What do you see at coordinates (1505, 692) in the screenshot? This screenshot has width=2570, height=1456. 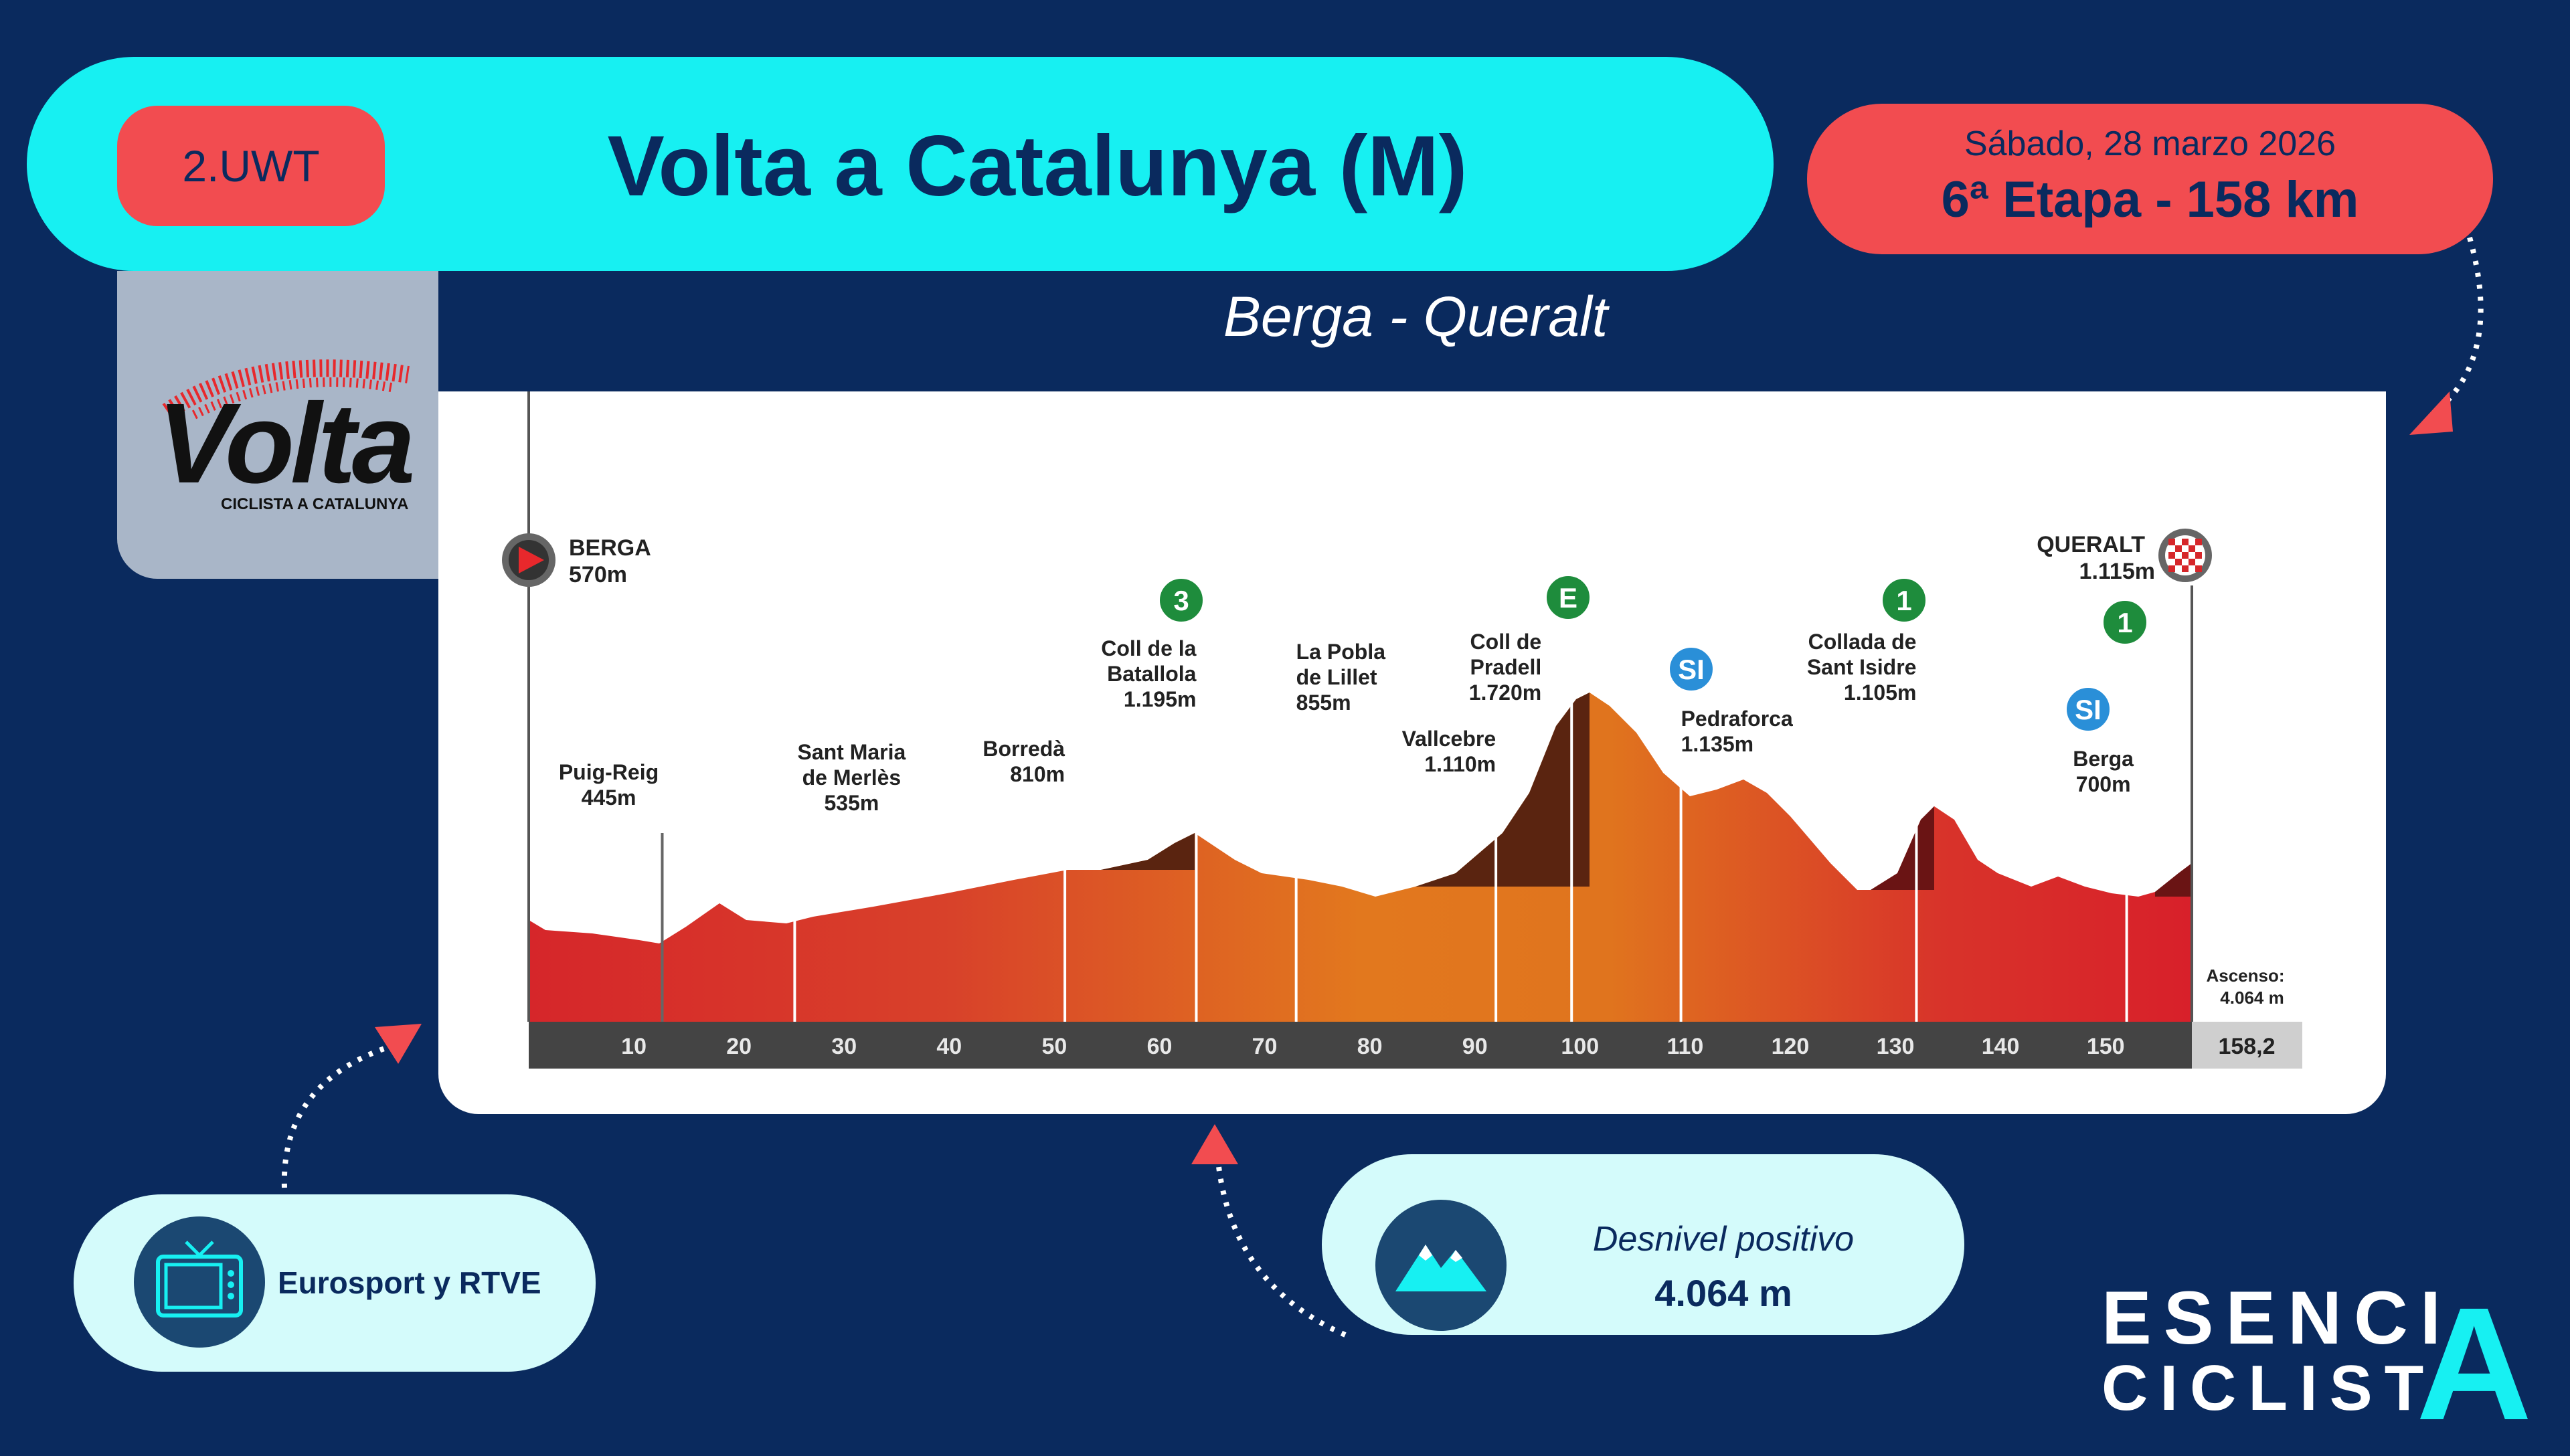 I see `waypoint-label: 1.720m` at bounding box center [1505, 692].